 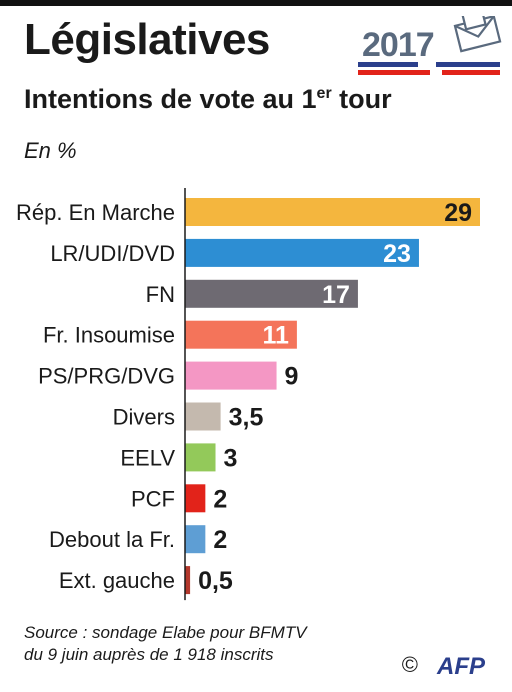 I want to click on value-label-6: 3, so click(x=231, y=458).